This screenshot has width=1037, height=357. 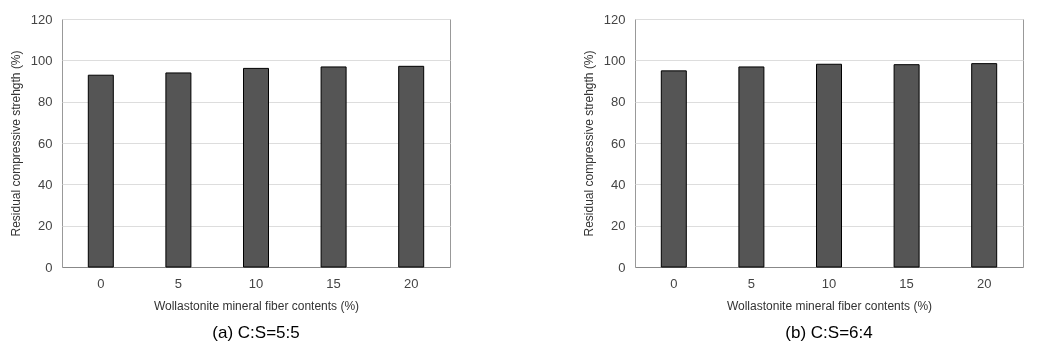 What do you see at coordinates (256, 332) in the screenshot?
I see `text: (a) C:S=5:5` at bounding box center [256, 332].